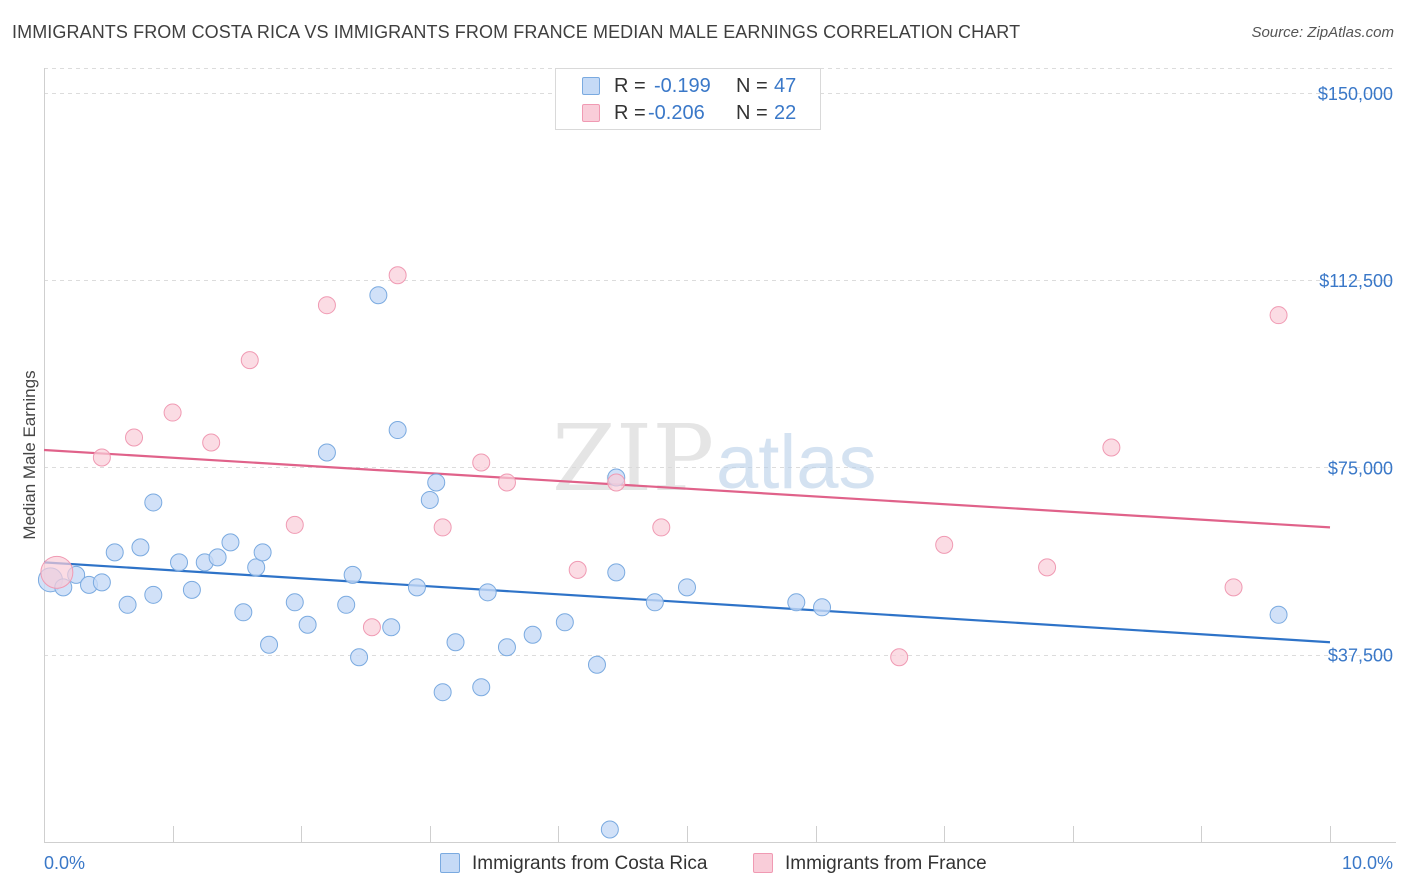 This screenshot has height=892, width=1406. What do you see at coordinates (1367, 863) in the screenshot?
I see `x-tick-label: 10.0%` at bounding box center [1367, 863].